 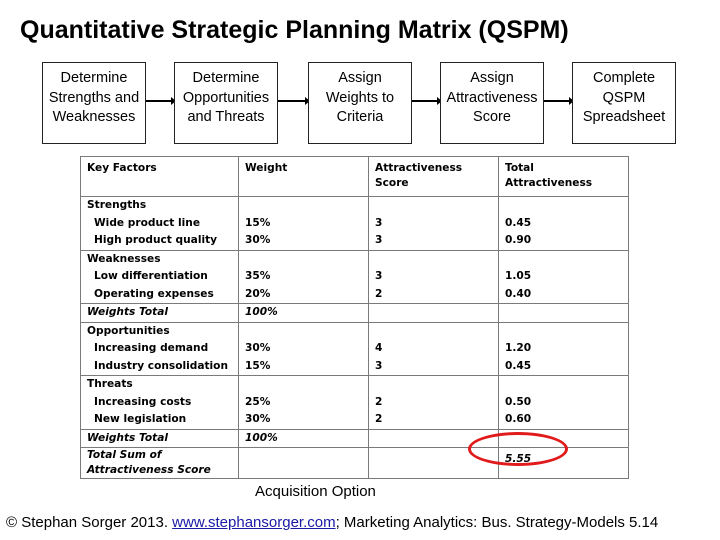 What do you see at coordinates (518, 419) in the screenshot?
I see `total-value: 0.60` at bounding box center [518, 419].